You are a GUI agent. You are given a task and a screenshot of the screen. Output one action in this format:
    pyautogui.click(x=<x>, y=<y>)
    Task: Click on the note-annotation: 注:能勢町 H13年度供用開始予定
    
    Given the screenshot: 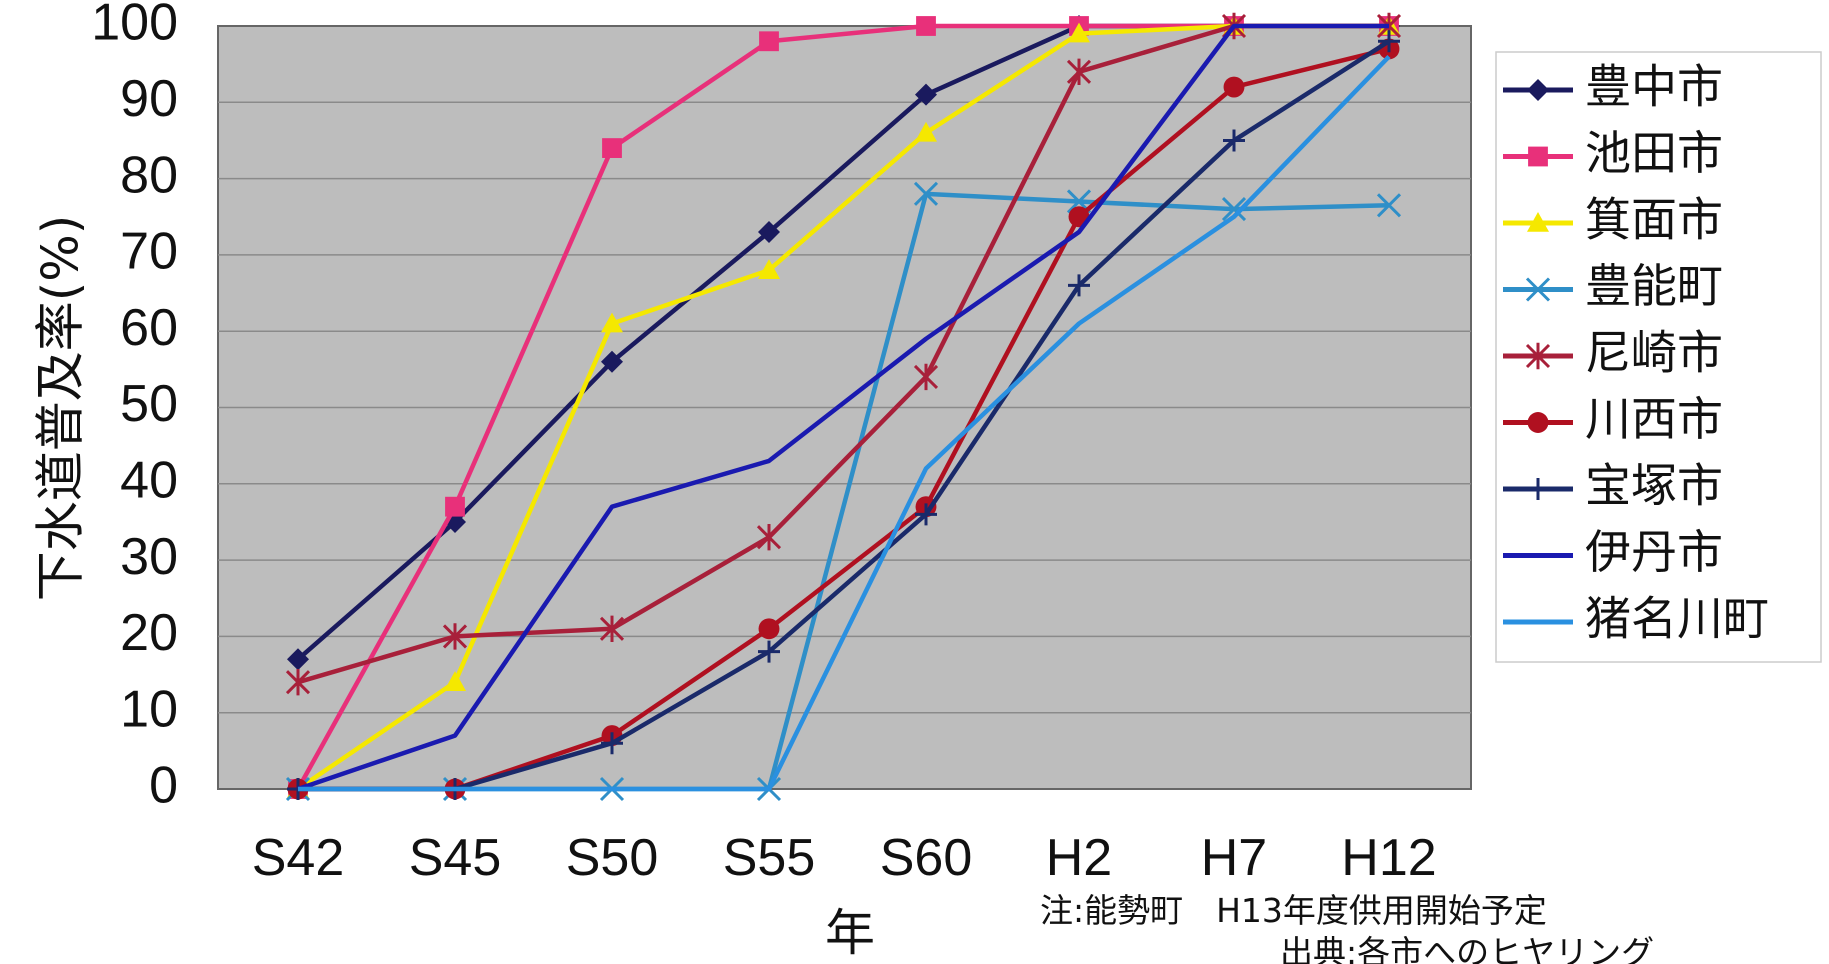 What is the action you would take?
    pyautogui.click(x=1293, y=910)
    